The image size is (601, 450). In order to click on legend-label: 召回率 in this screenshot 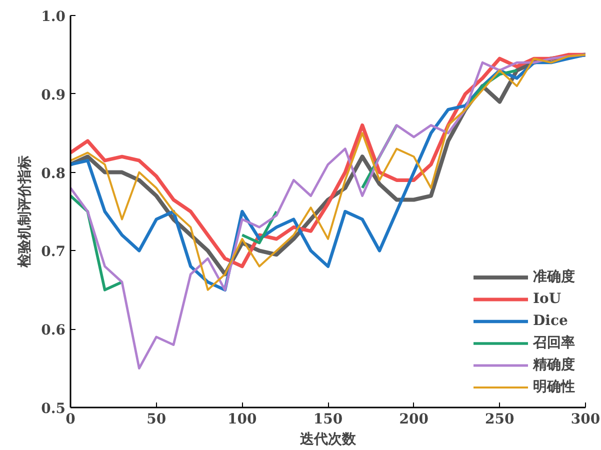, I will do `click(554, 343)`.